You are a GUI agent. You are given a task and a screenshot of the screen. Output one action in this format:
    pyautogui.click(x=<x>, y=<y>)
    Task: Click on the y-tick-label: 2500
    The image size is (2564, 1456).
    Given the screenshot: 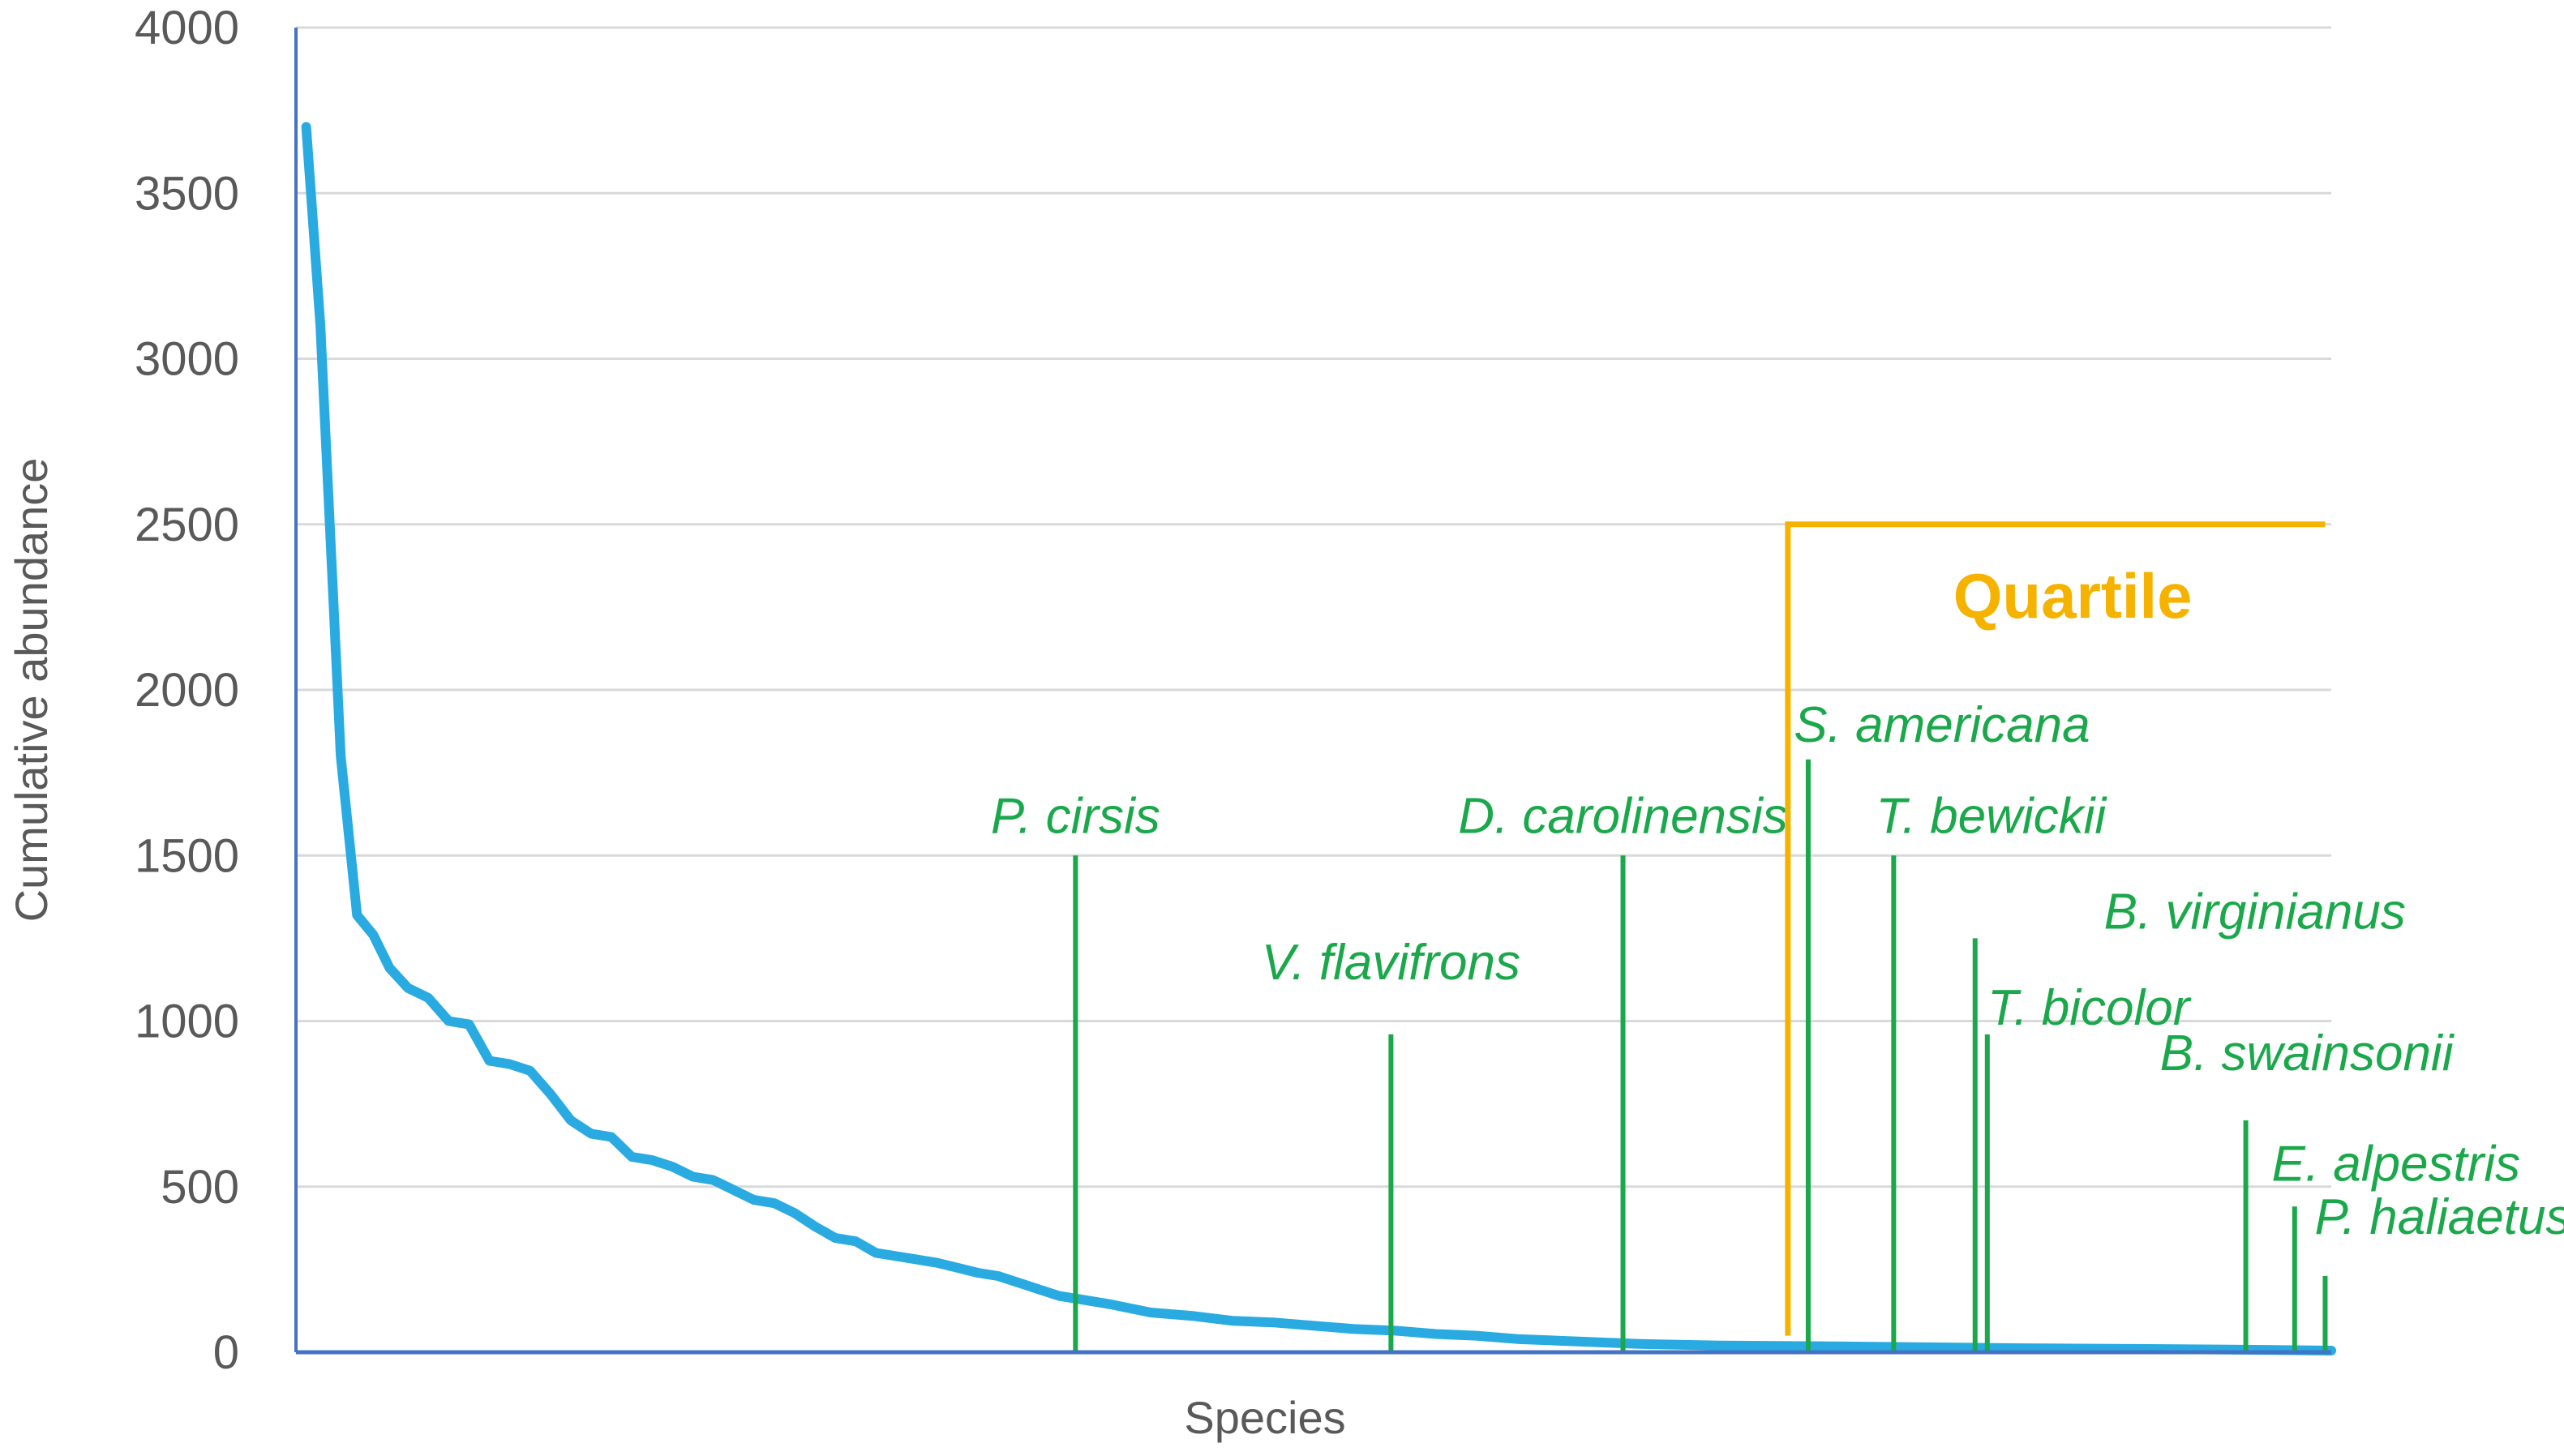 What is the action you would take?
    pyautogui.click(x=187, y=525)
    